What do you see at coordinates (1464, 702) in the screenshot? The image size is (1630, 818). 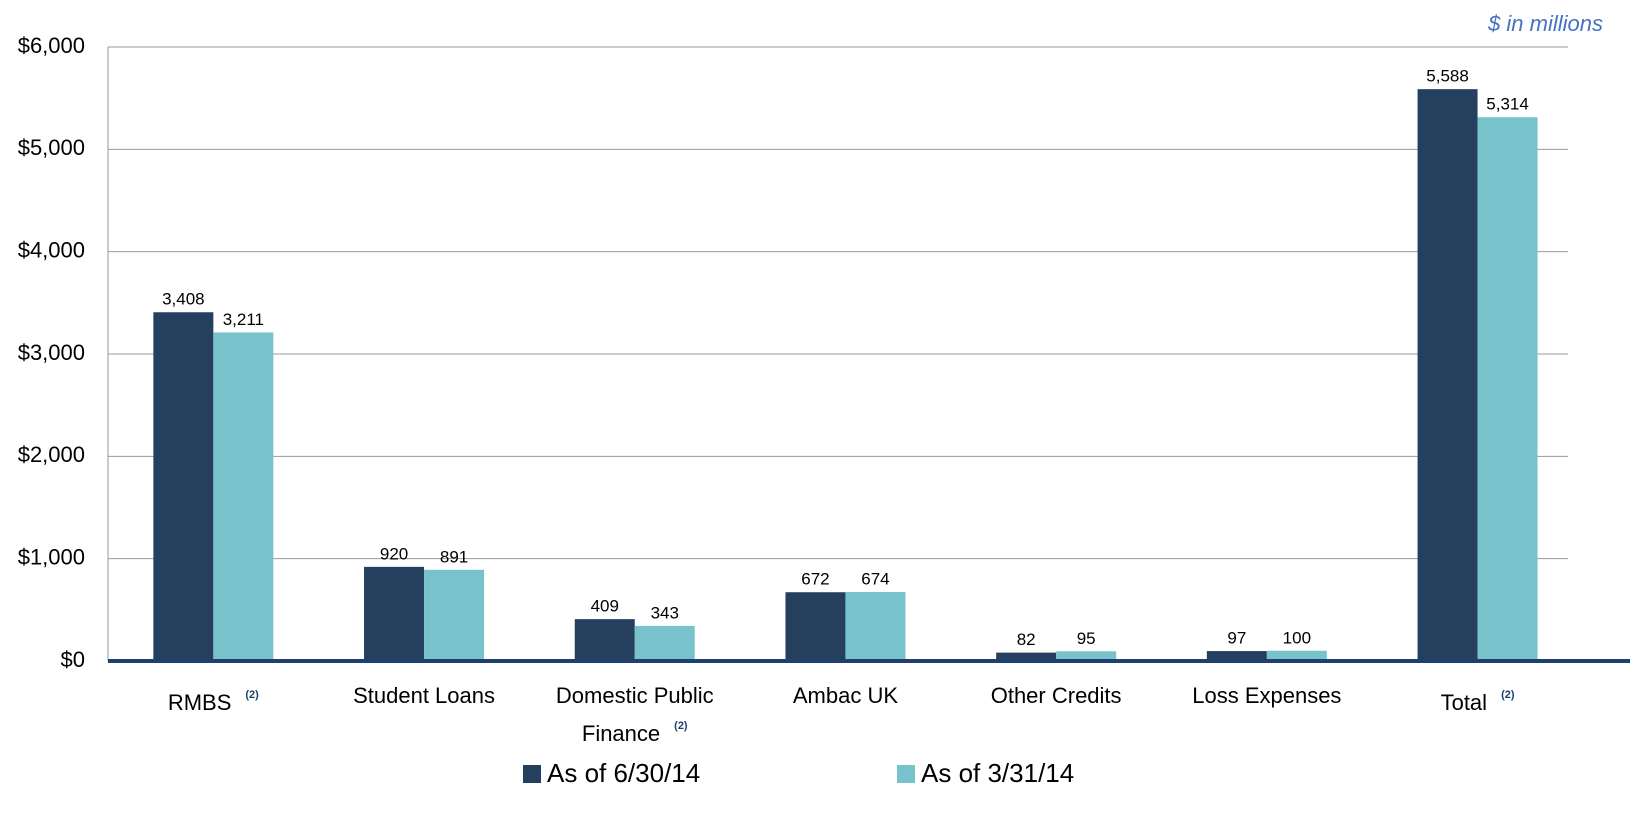 I see `category-name: Total` at bounding box center [1464, 702].